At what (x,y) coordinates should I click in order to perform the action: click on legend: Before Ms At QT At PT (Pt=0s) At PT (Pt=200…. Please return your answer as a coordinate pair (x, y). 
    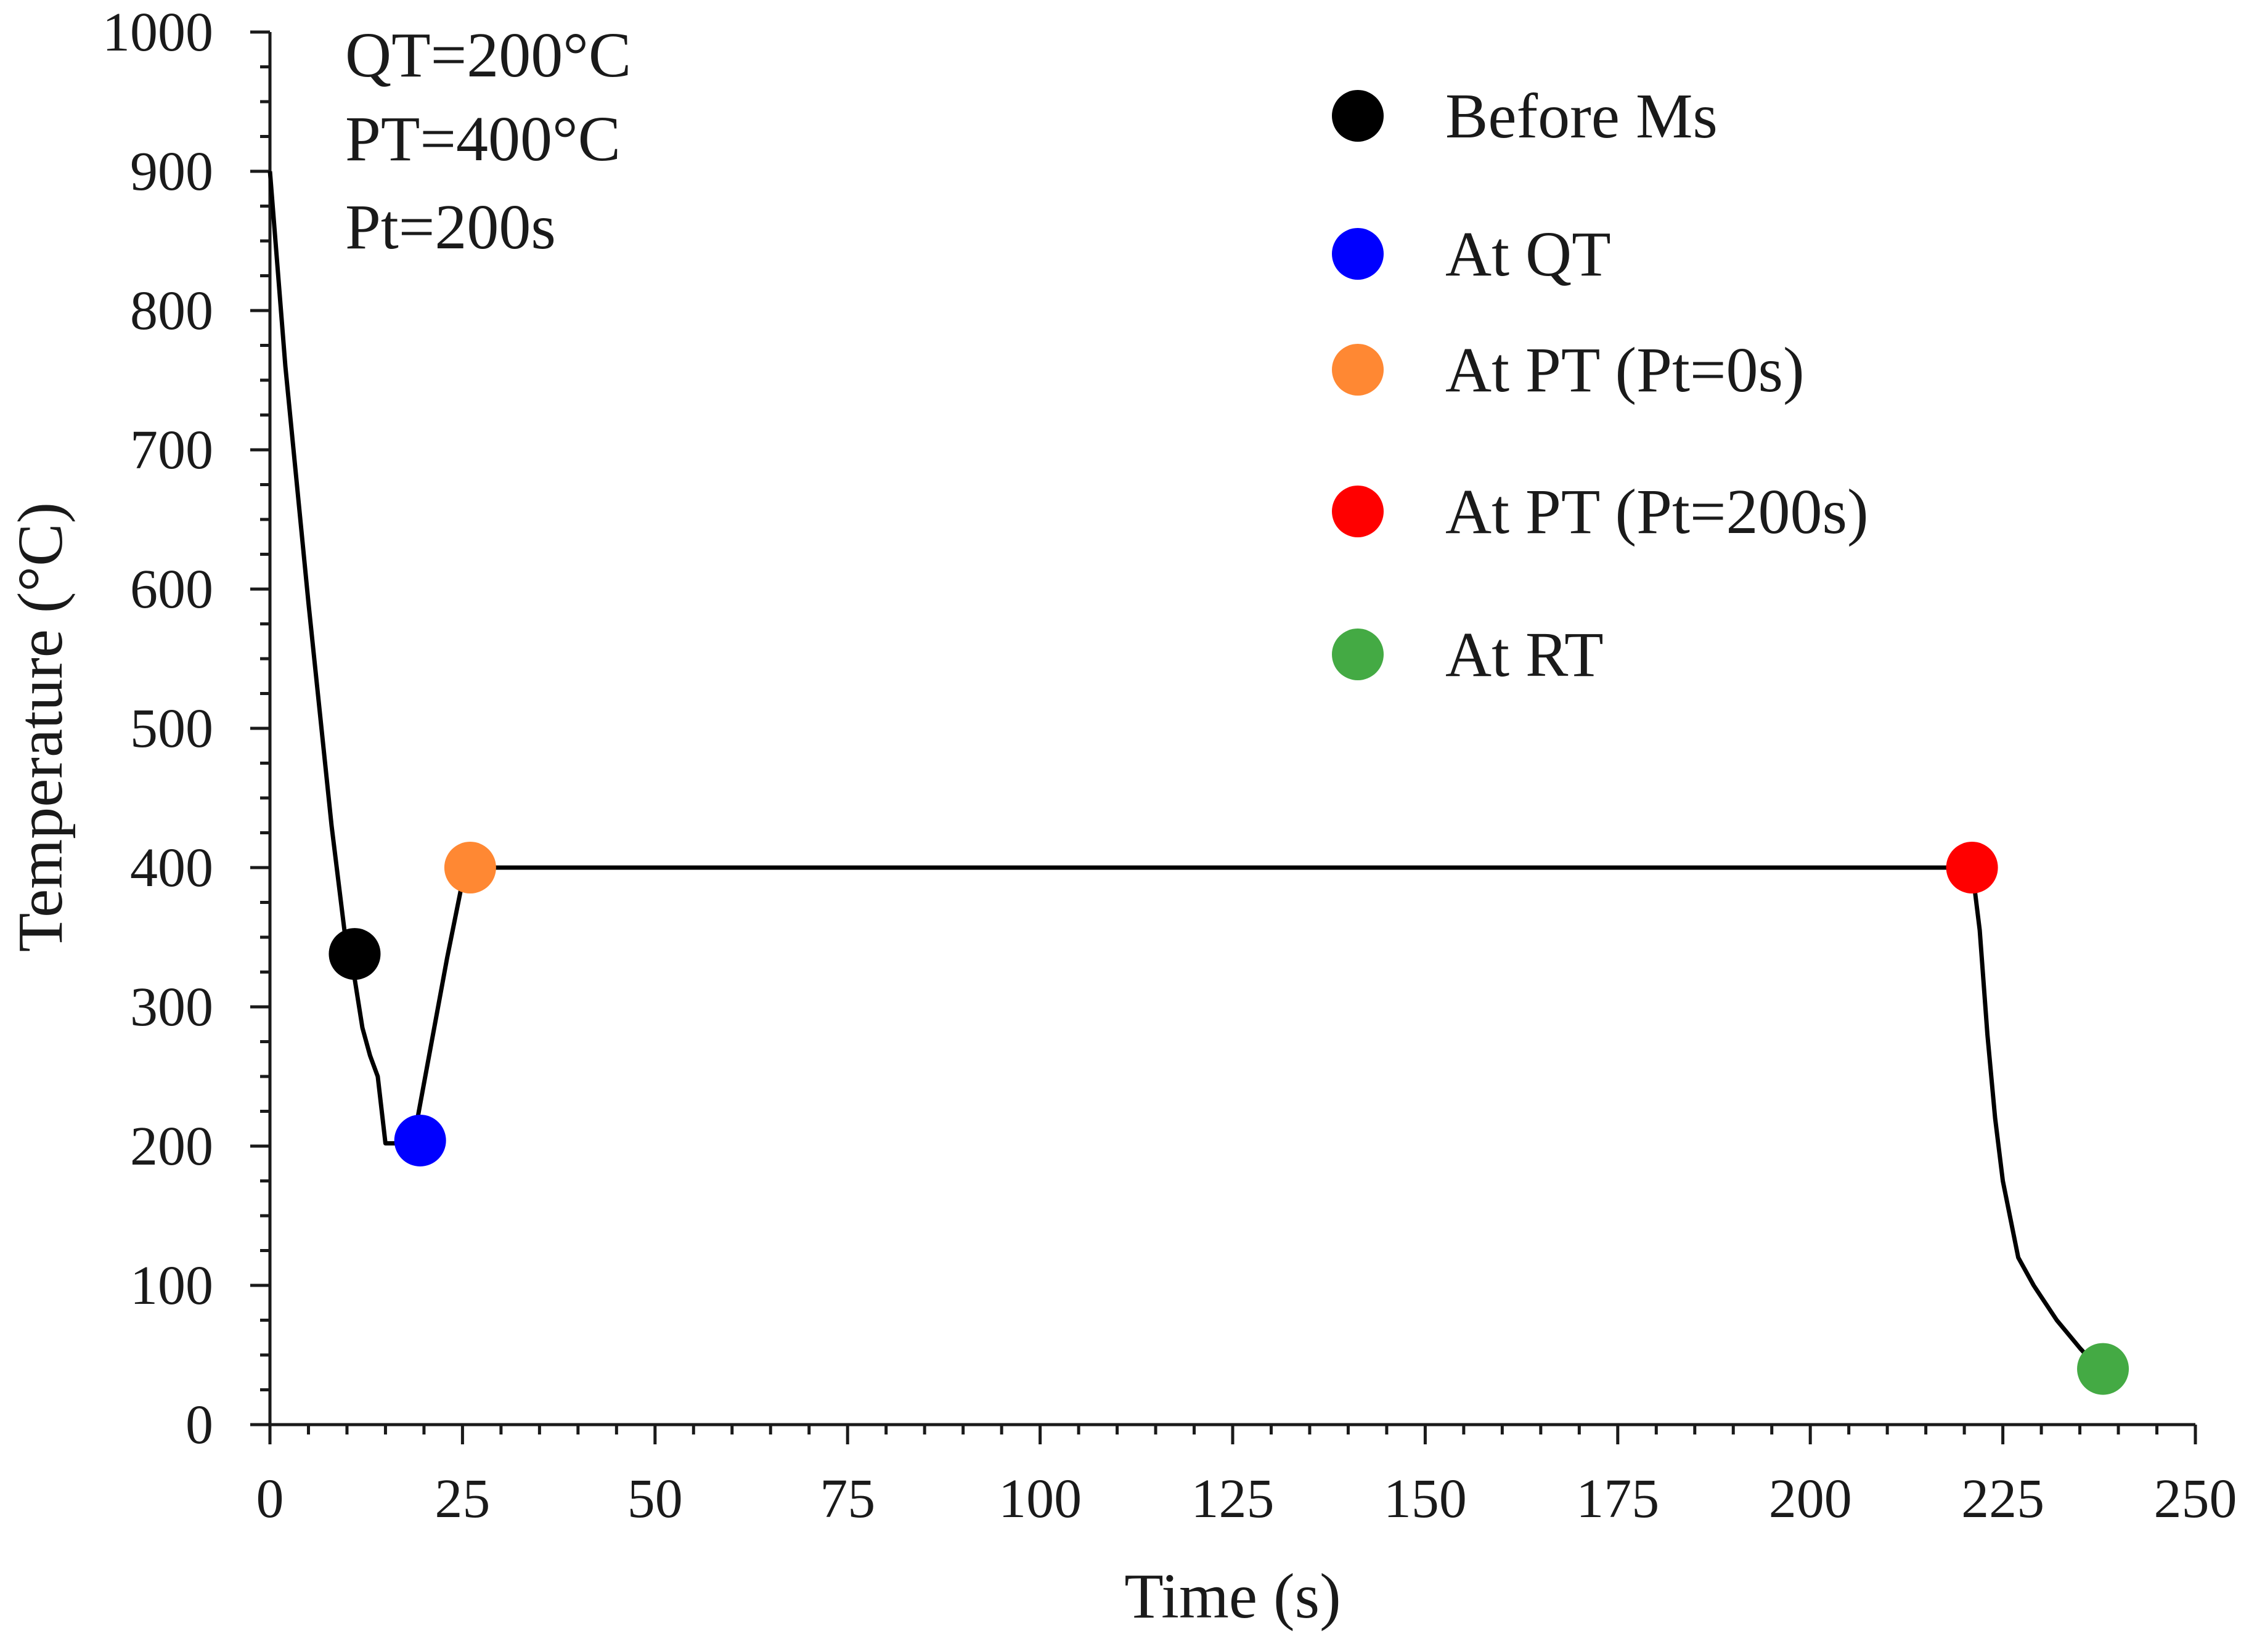
    Looking at the image, I should click on (1600, 385).